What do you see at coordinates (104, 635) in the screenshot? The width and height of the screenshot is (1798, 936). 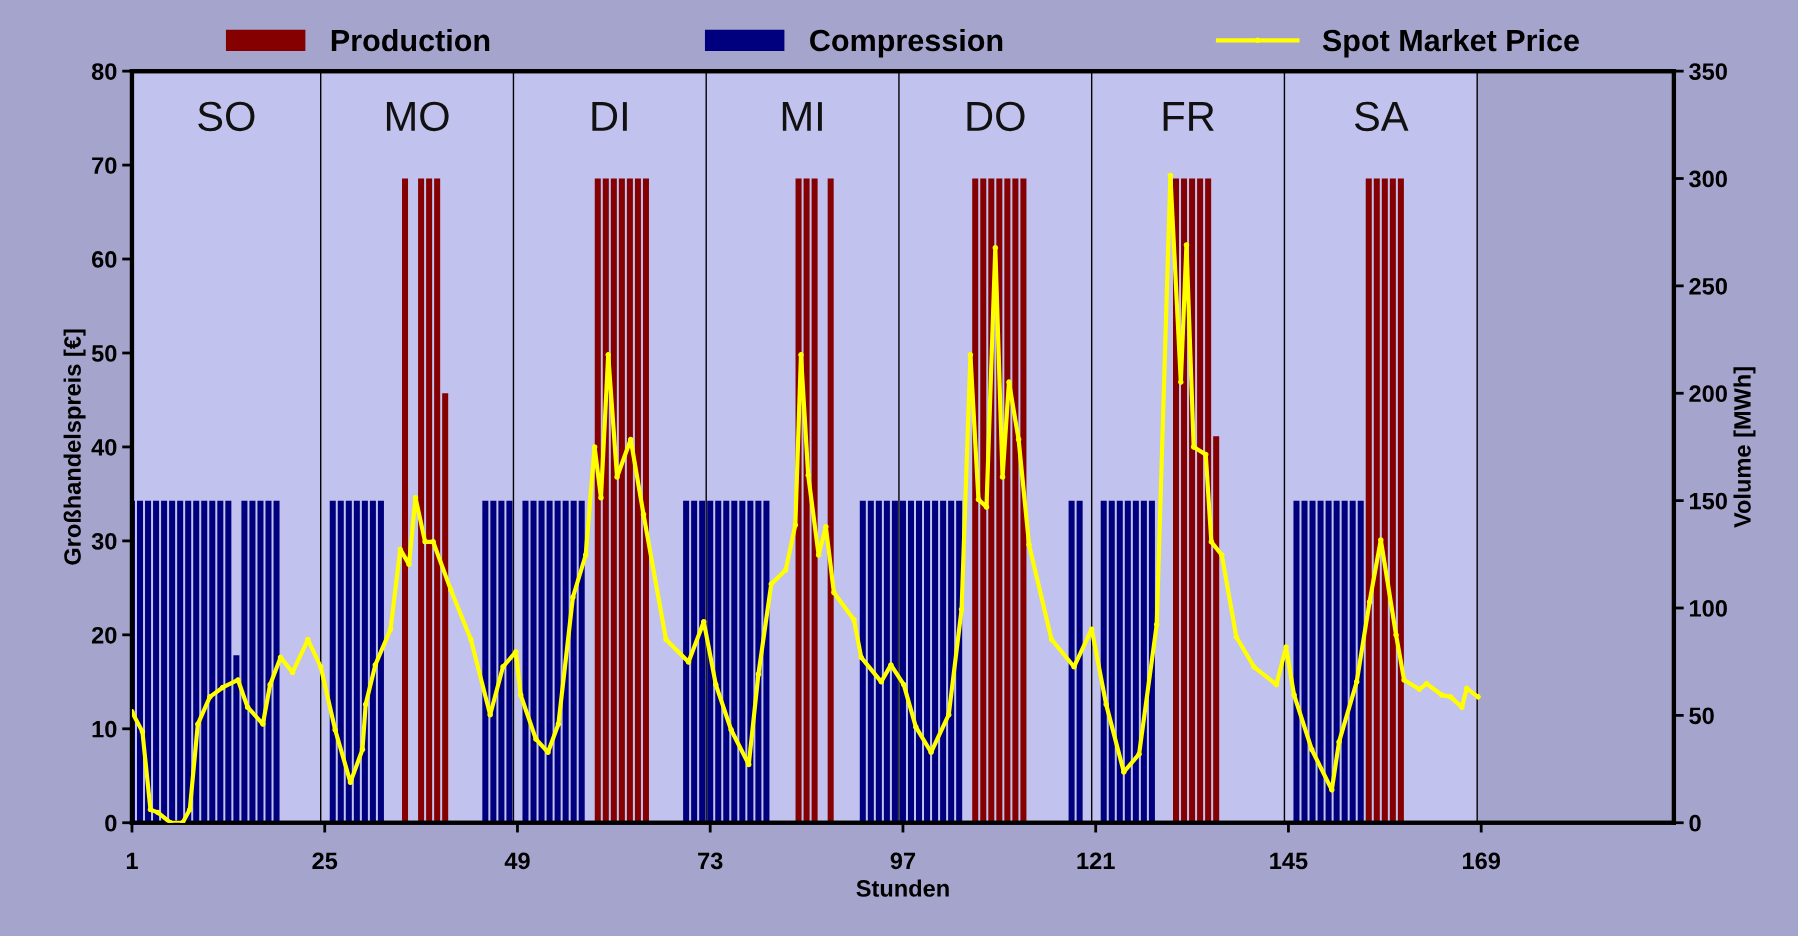 I see `y-tick-label: 20` at bounding box center [104, 635].